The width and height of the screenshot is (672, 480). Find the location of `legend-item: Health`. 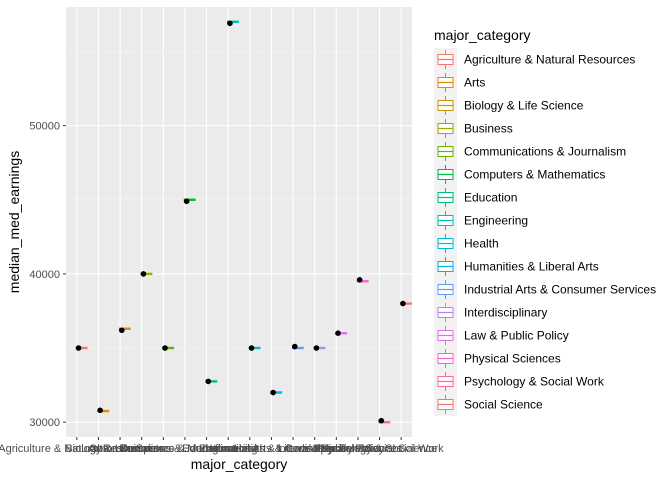

legend-item: Health is located at coordinates (466, 243).